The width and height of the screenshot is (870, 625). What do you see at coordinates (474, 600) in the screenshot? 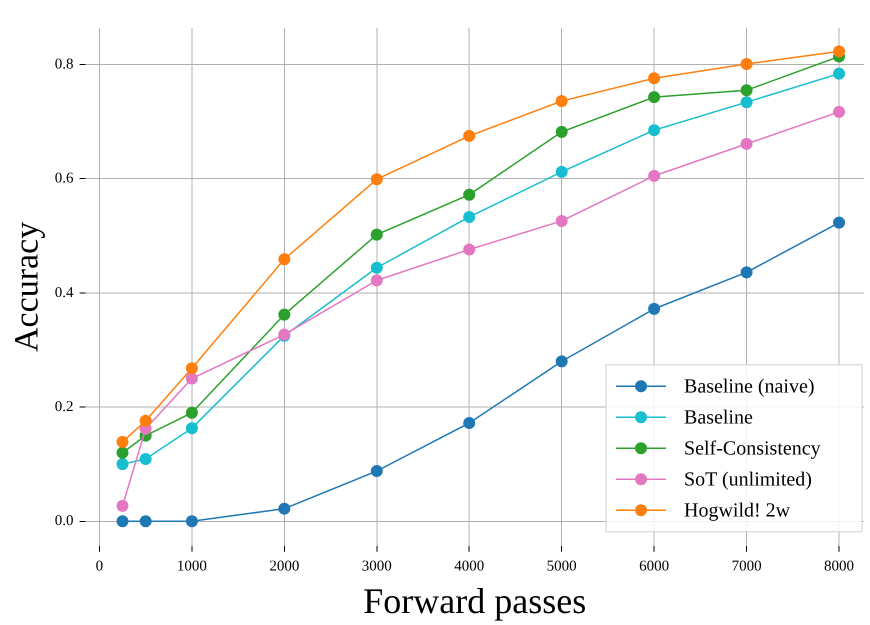
I see `x-axis-title: Forward passes` at bounding box center [474, 600].